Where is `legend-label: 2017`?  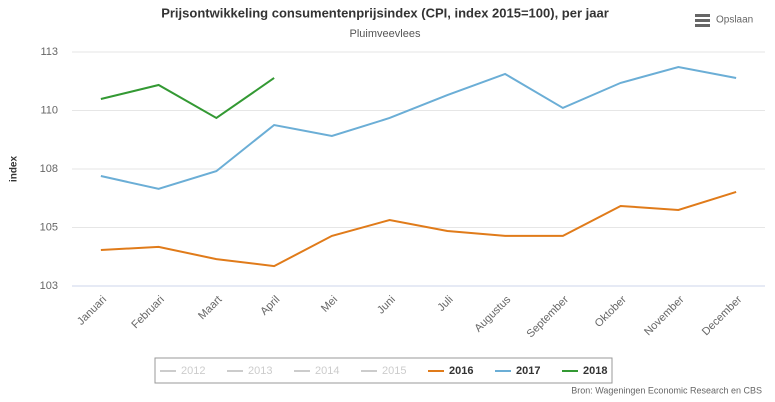 legend-label: 2017 is located at coordinates (528, 371).